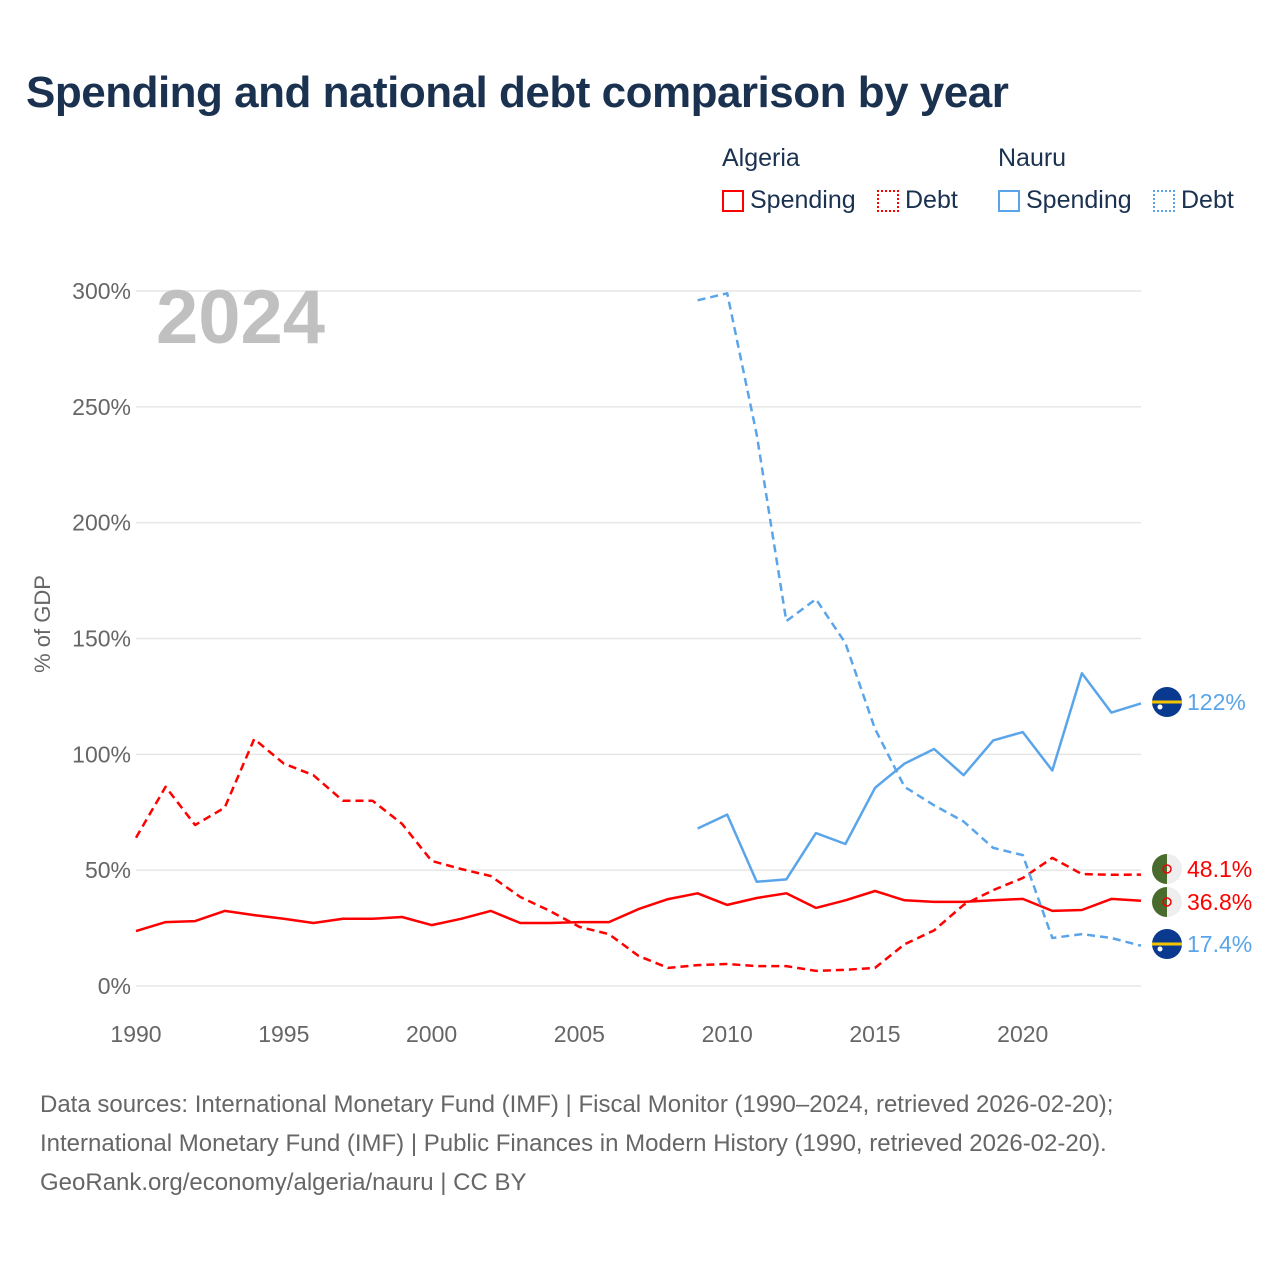  I want to click on y-tick-label: 150%, so click(101, 639).